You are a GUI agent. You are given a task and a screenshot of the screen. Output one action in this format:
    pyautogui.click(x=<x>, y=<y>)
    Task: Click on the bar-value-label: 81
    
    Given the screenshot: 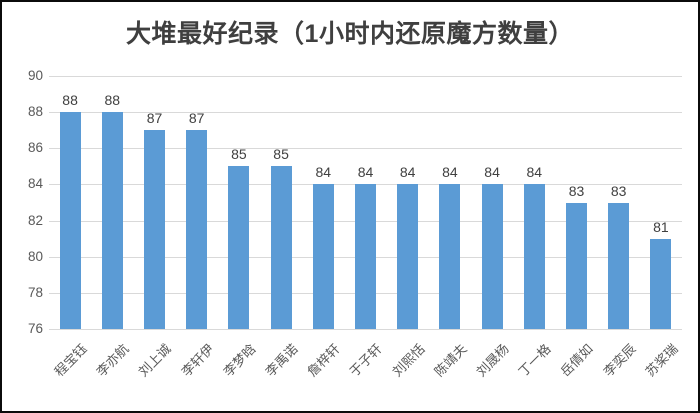 What is the action you would take?
    pyautogui.click(x=661, y=226)
    